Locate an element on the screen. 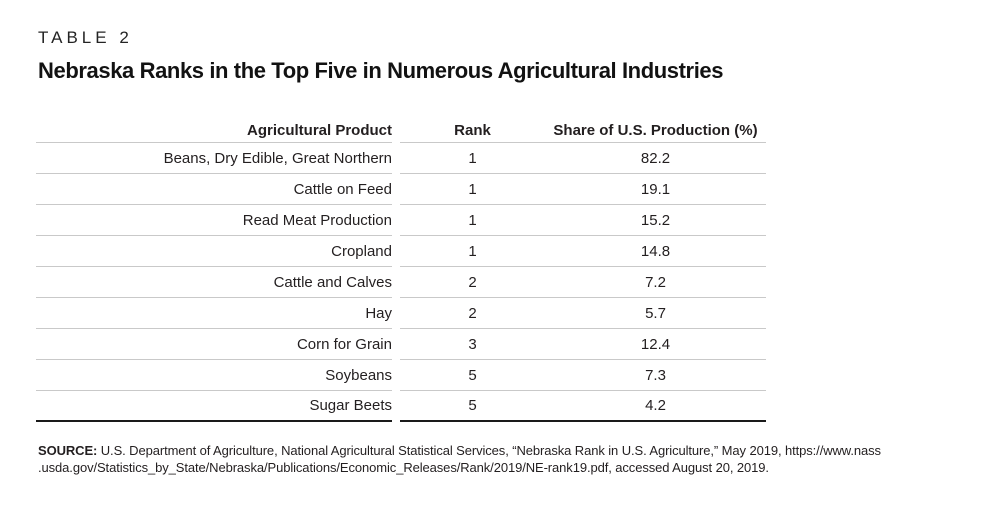 The image size is (1000, 510). source-label: SOURCE: is located at coordinates (68, 450).